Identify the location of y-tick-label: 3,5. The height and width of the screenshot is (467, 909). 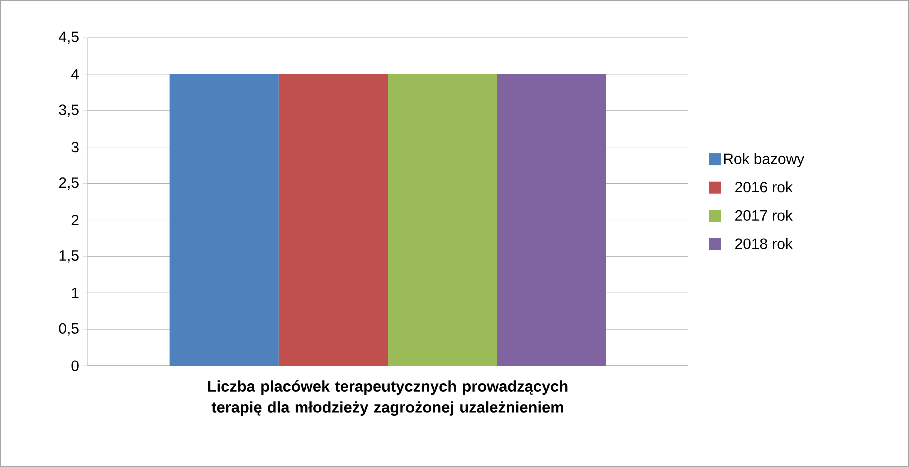
(69, 111).